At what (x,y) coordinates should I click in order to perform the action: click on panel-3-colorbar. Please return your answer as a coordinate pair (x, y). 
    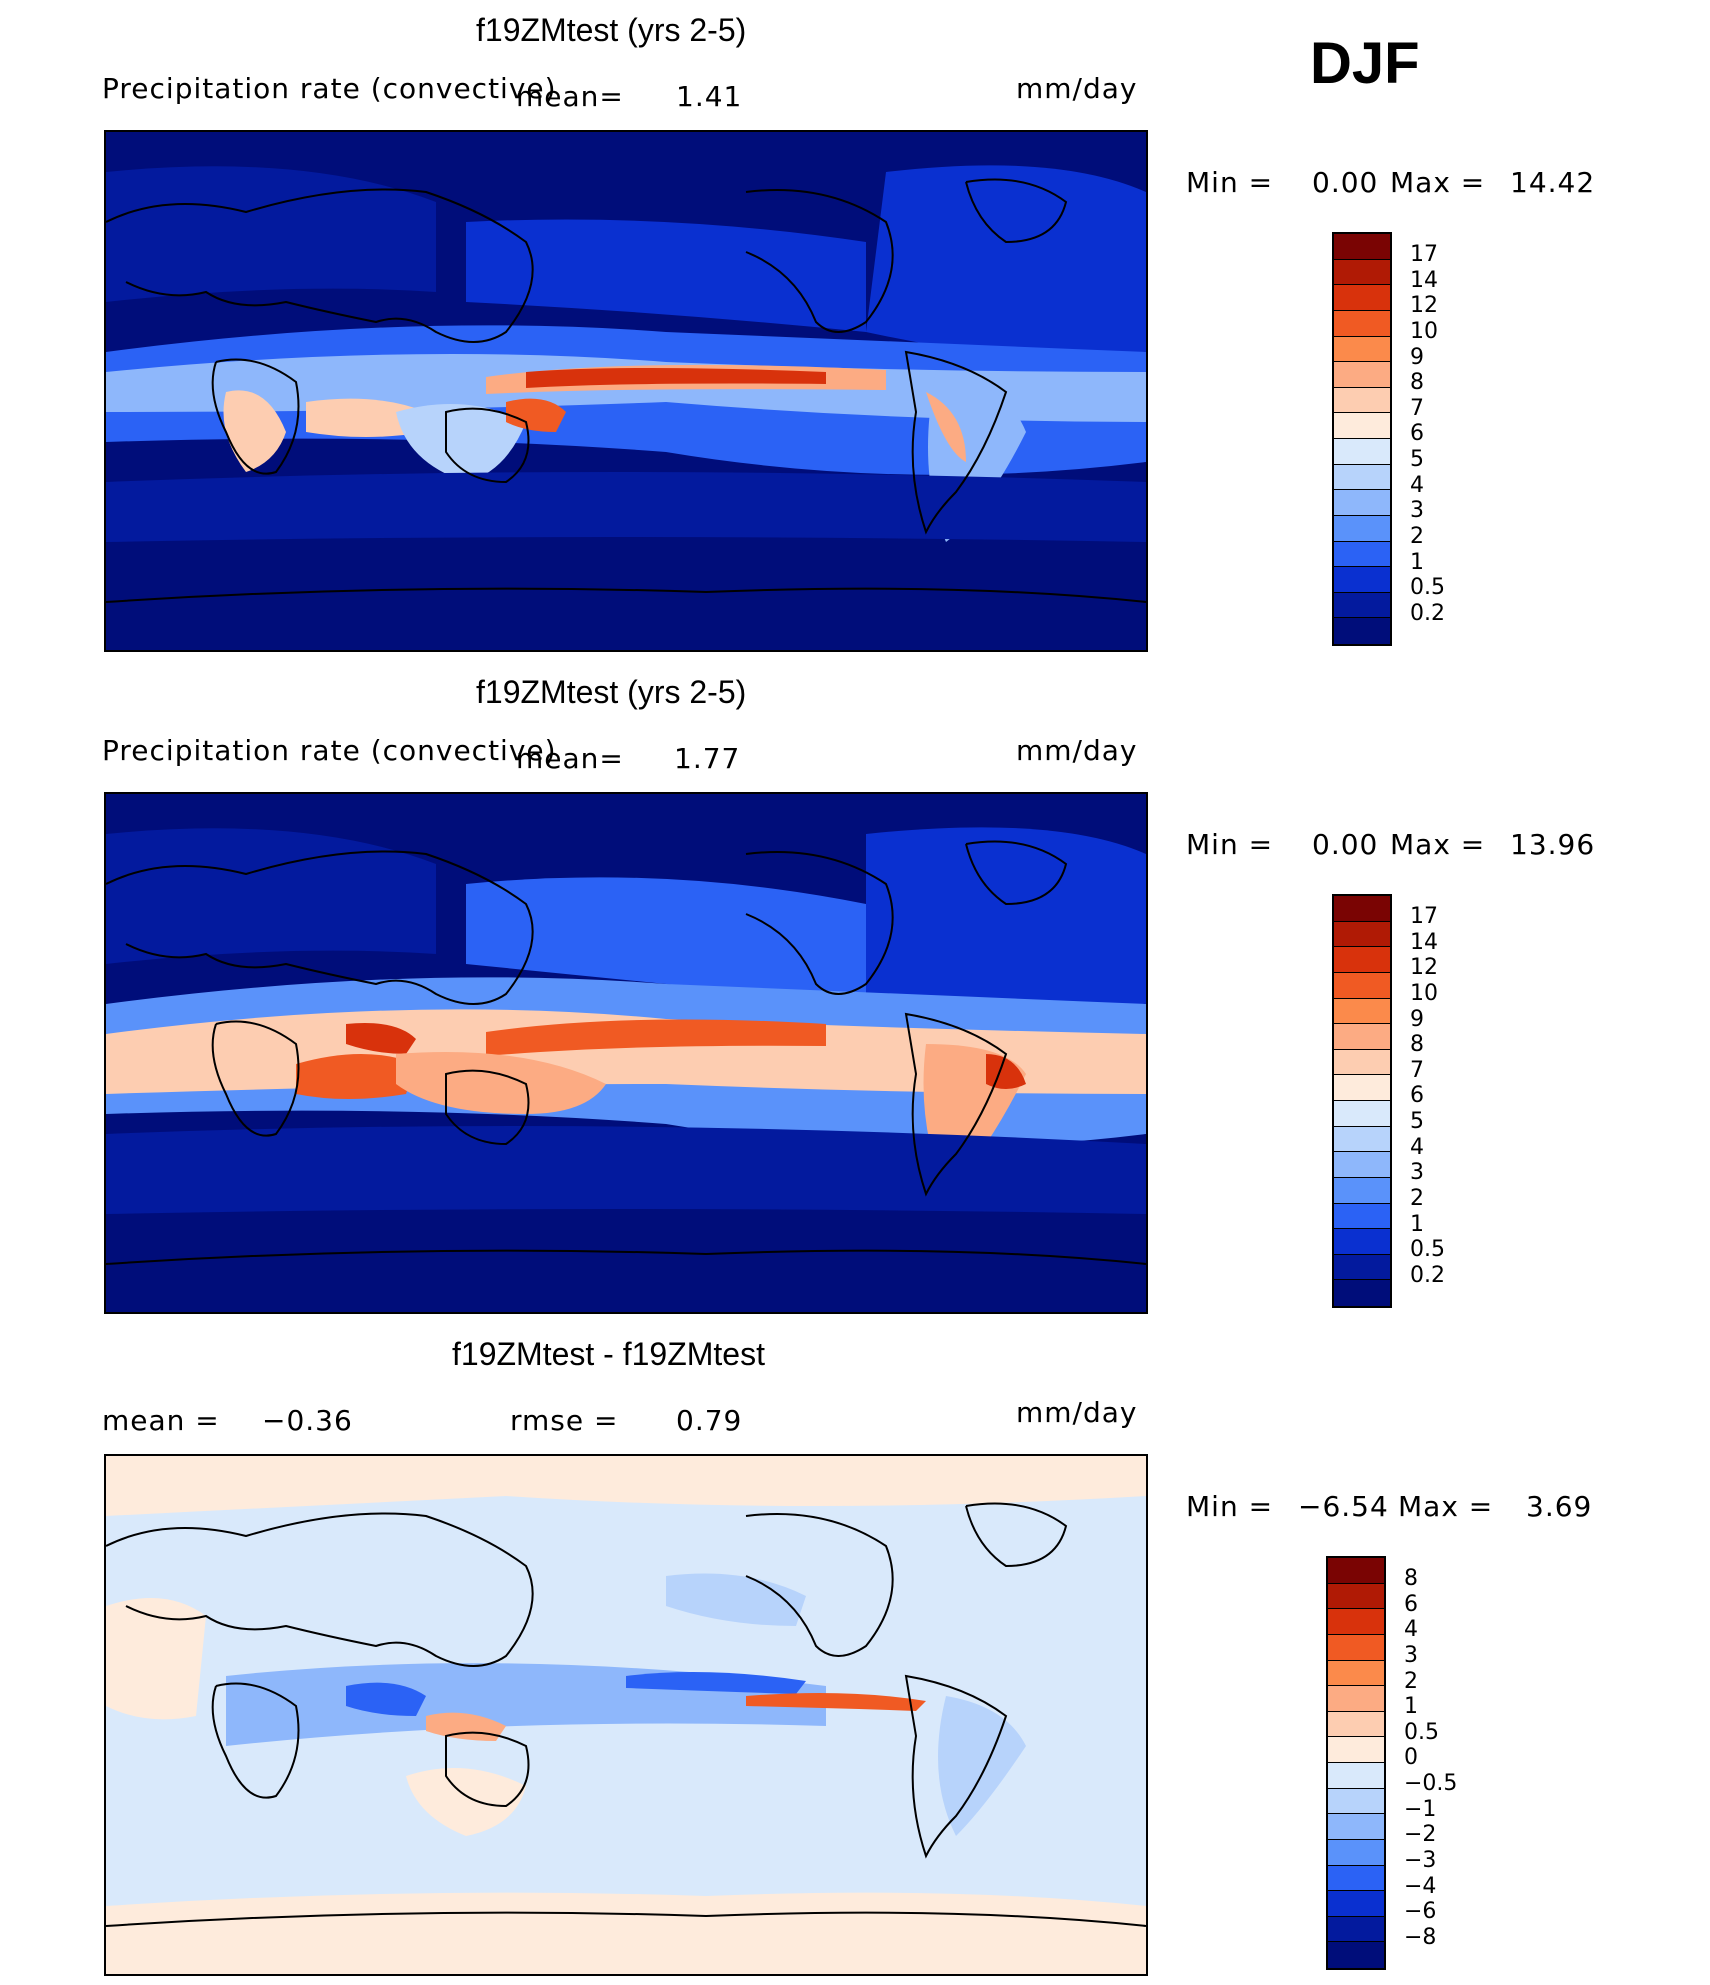
    Looking at the image, I should click on (1356, 1763).